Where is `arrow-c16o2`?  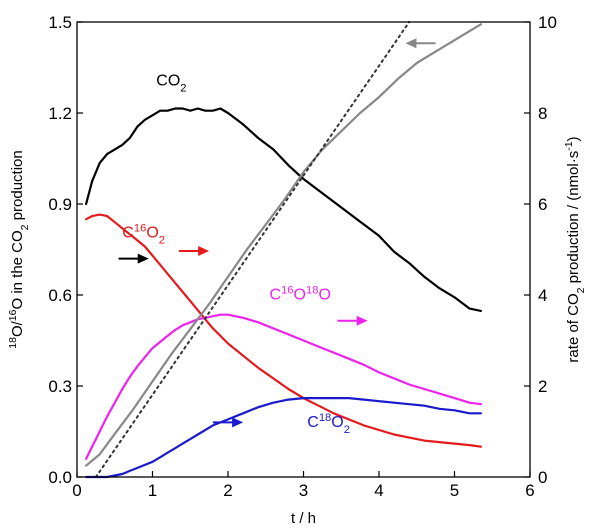 arrow-c16o2 is located at coordinates (194, 251).